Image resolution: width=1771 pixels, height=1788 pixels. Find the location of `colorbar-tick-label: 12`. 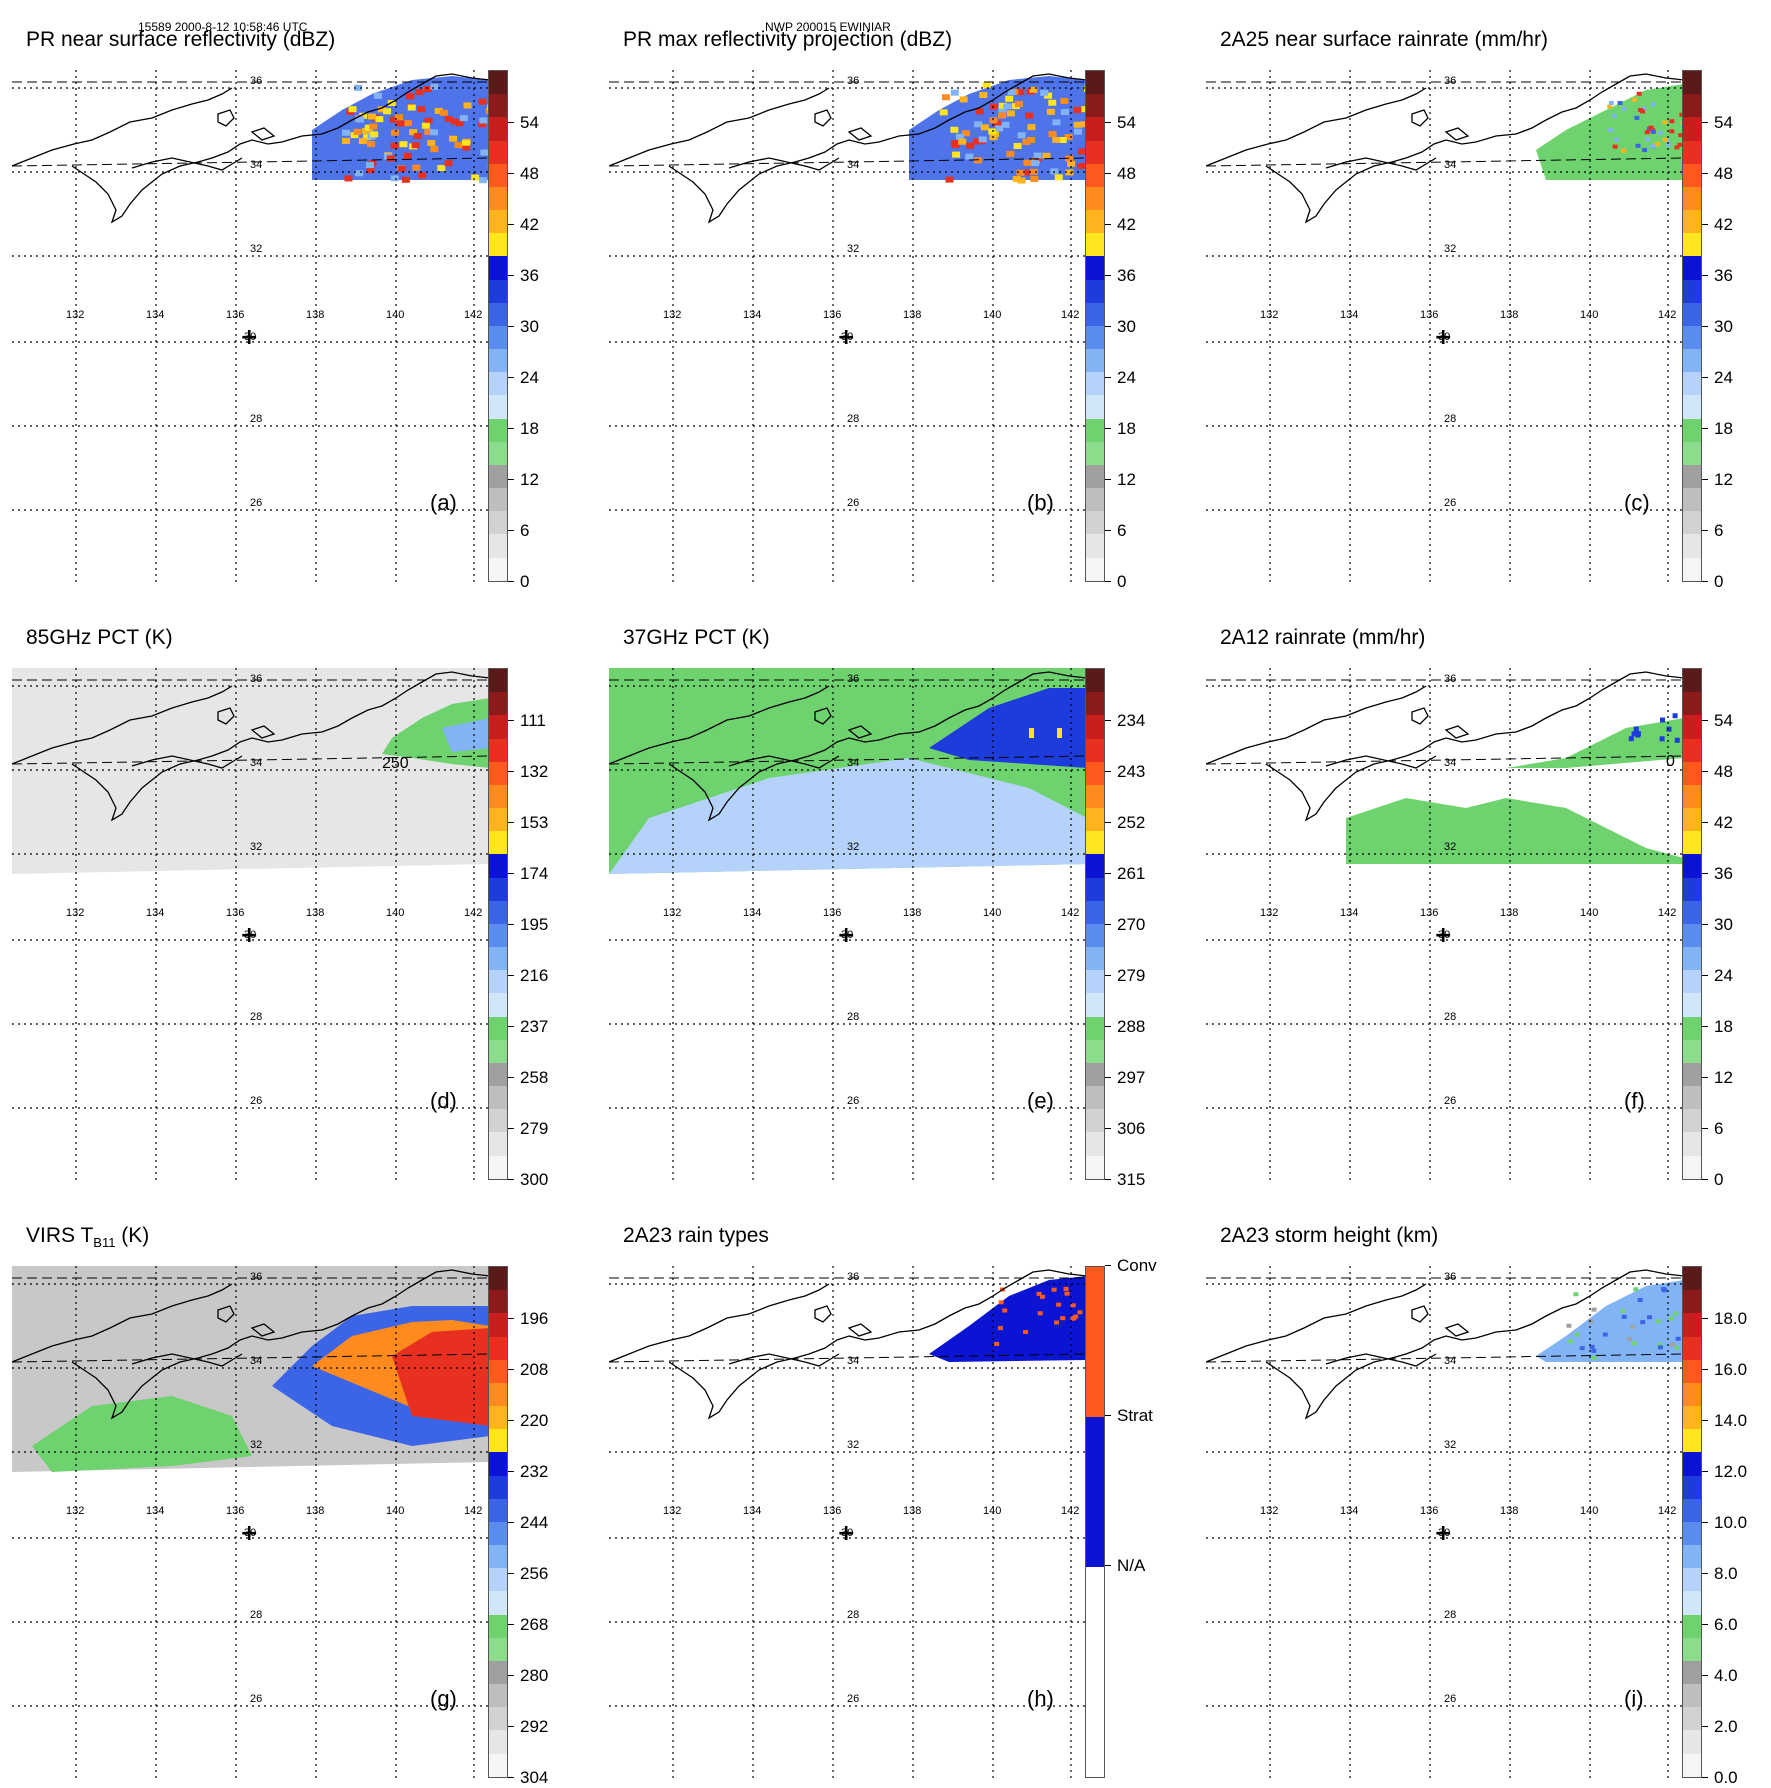

colorbar-tick-label: 12 is located at coordinates (1126, 479).